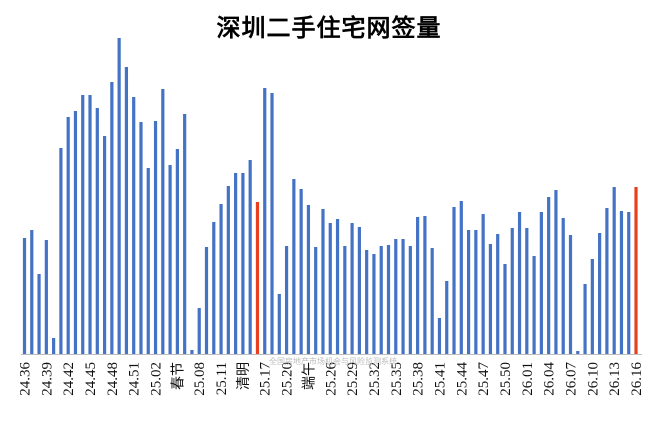  I want to click on x-tick-label: 25.47, so click(484, 379).